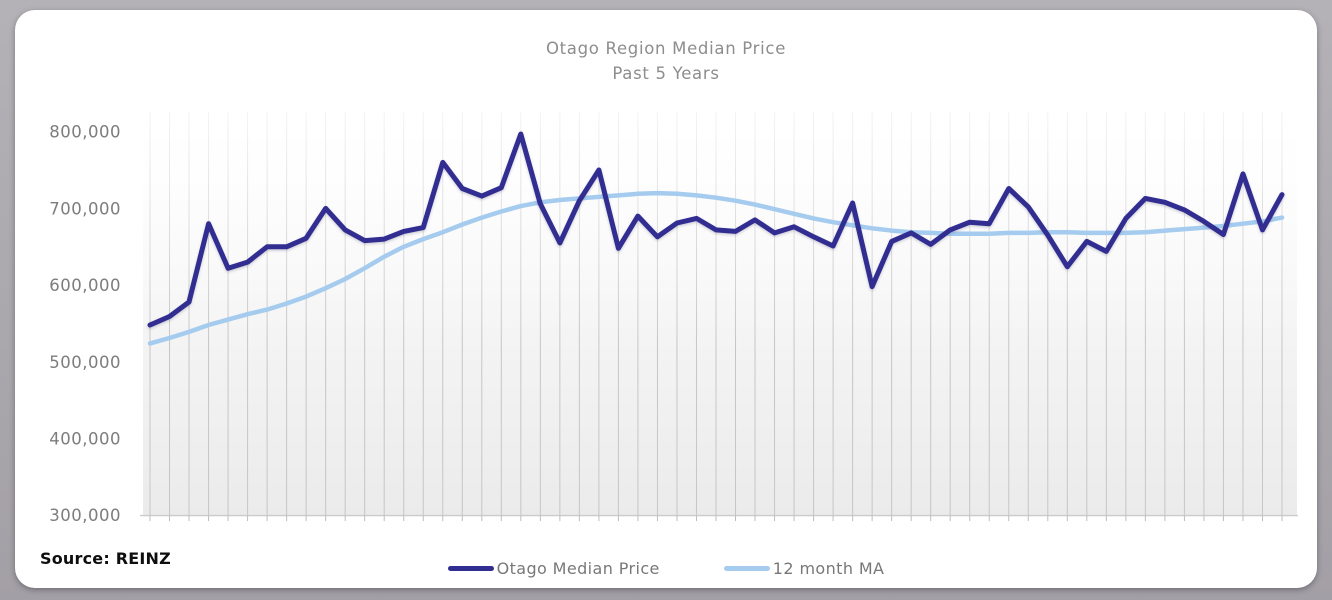 The width and height of the screenshot is (1332, 600). Describe the element at coordinates (828, 568) in the screenshot. I see `legend-label-12-month-ma: 12 month MA` at that location.